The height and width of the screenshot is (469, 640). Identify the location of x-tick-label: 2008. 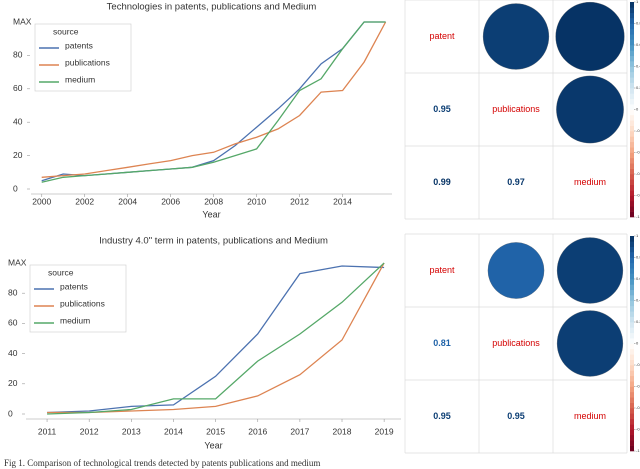
(213, 201).